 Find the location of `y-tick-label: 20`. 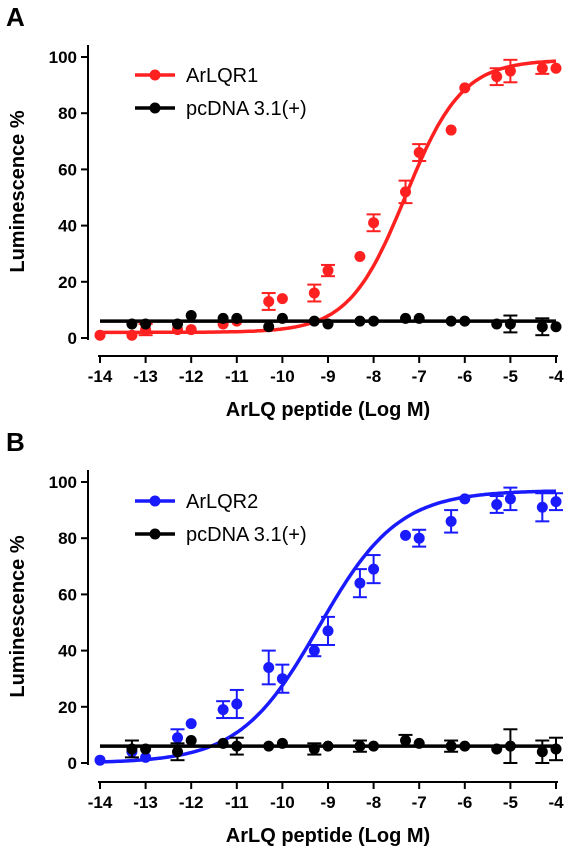

y-tick-label: 20 is located at coordinates (67, 282).